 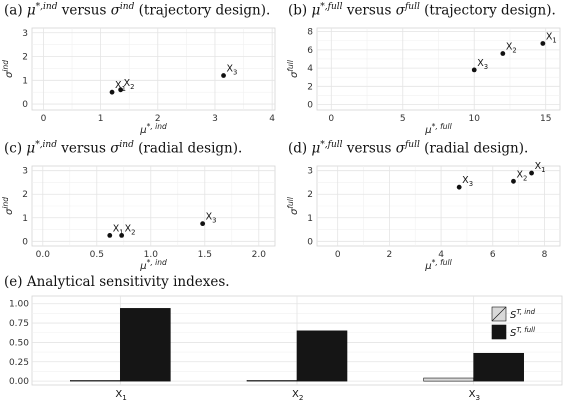 I want to click on legend-label: ST, full, so click(x=522, y=332).